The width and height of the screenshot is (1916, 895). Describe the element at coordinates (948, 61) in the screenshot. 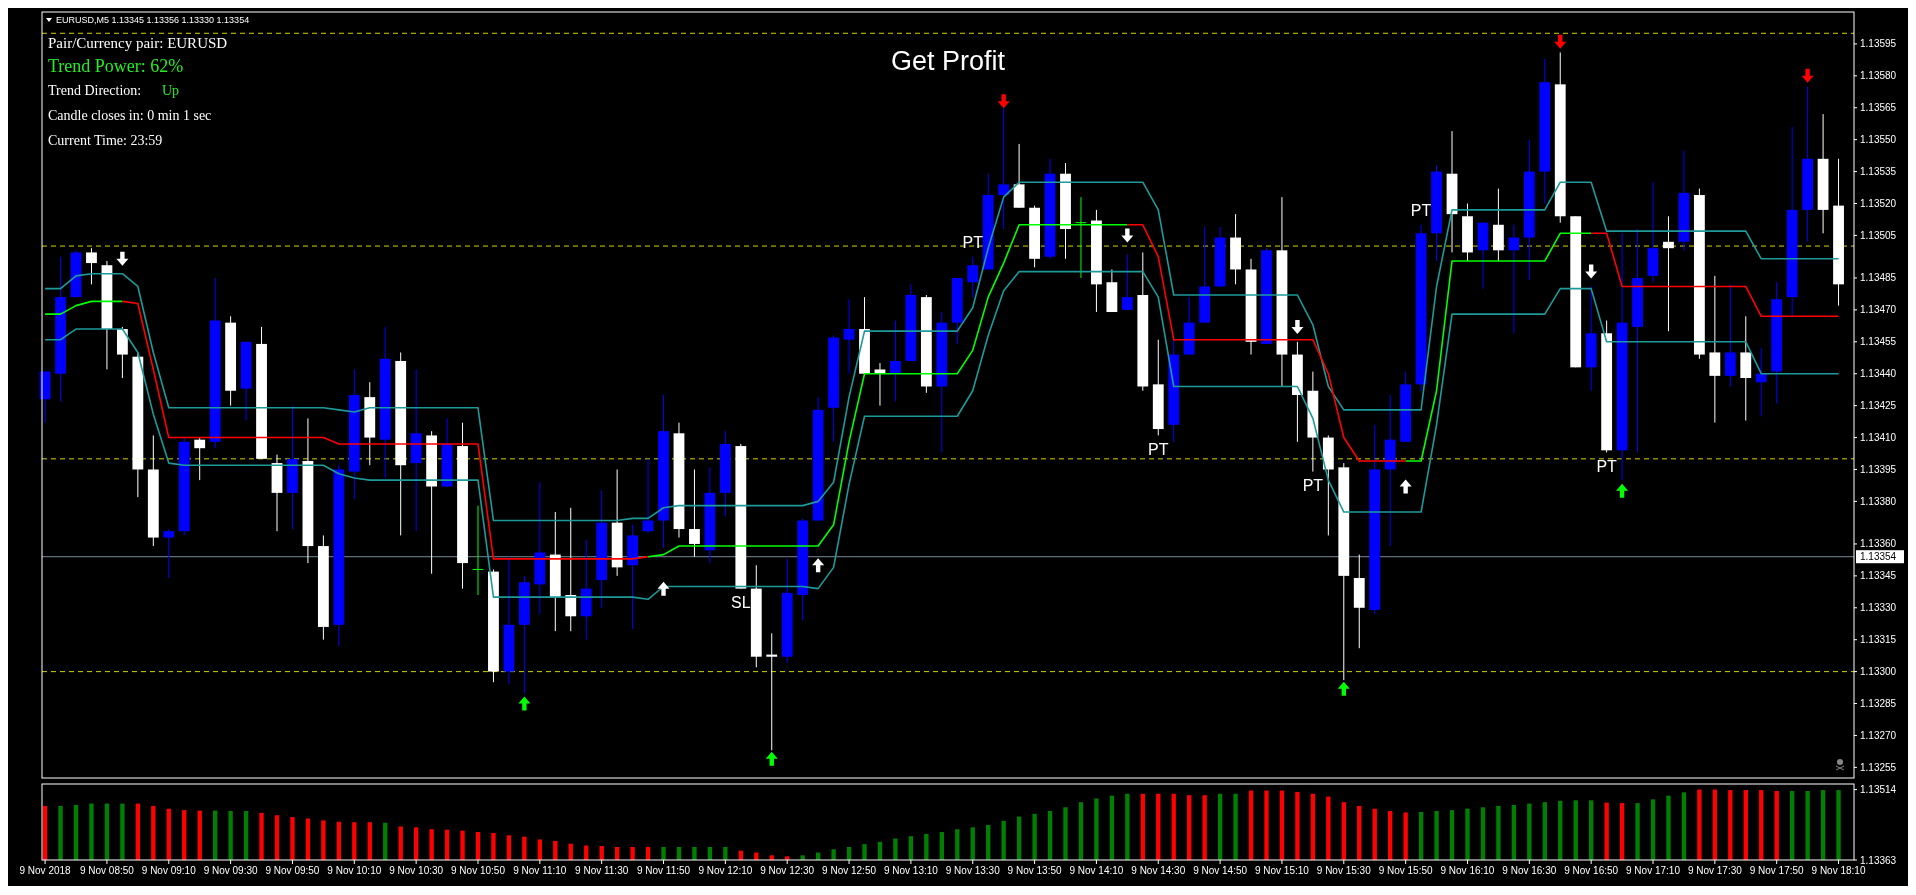

I see `text: Get Profit` at that location.